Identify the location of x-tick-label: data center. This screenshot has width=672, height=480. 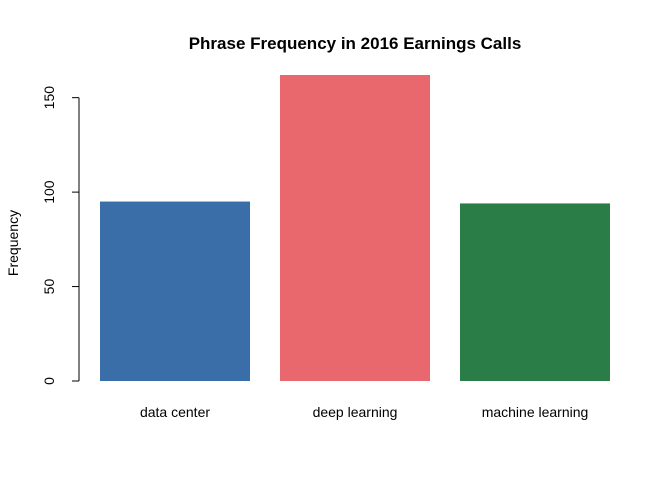
(175, 412).